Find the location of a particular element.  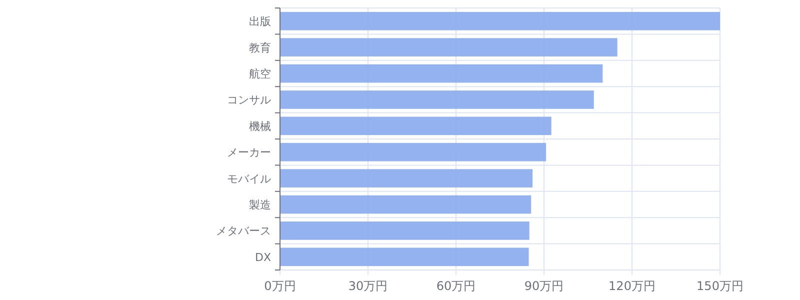

y-tick-label: 教育 is located at coordinates (260, 47).